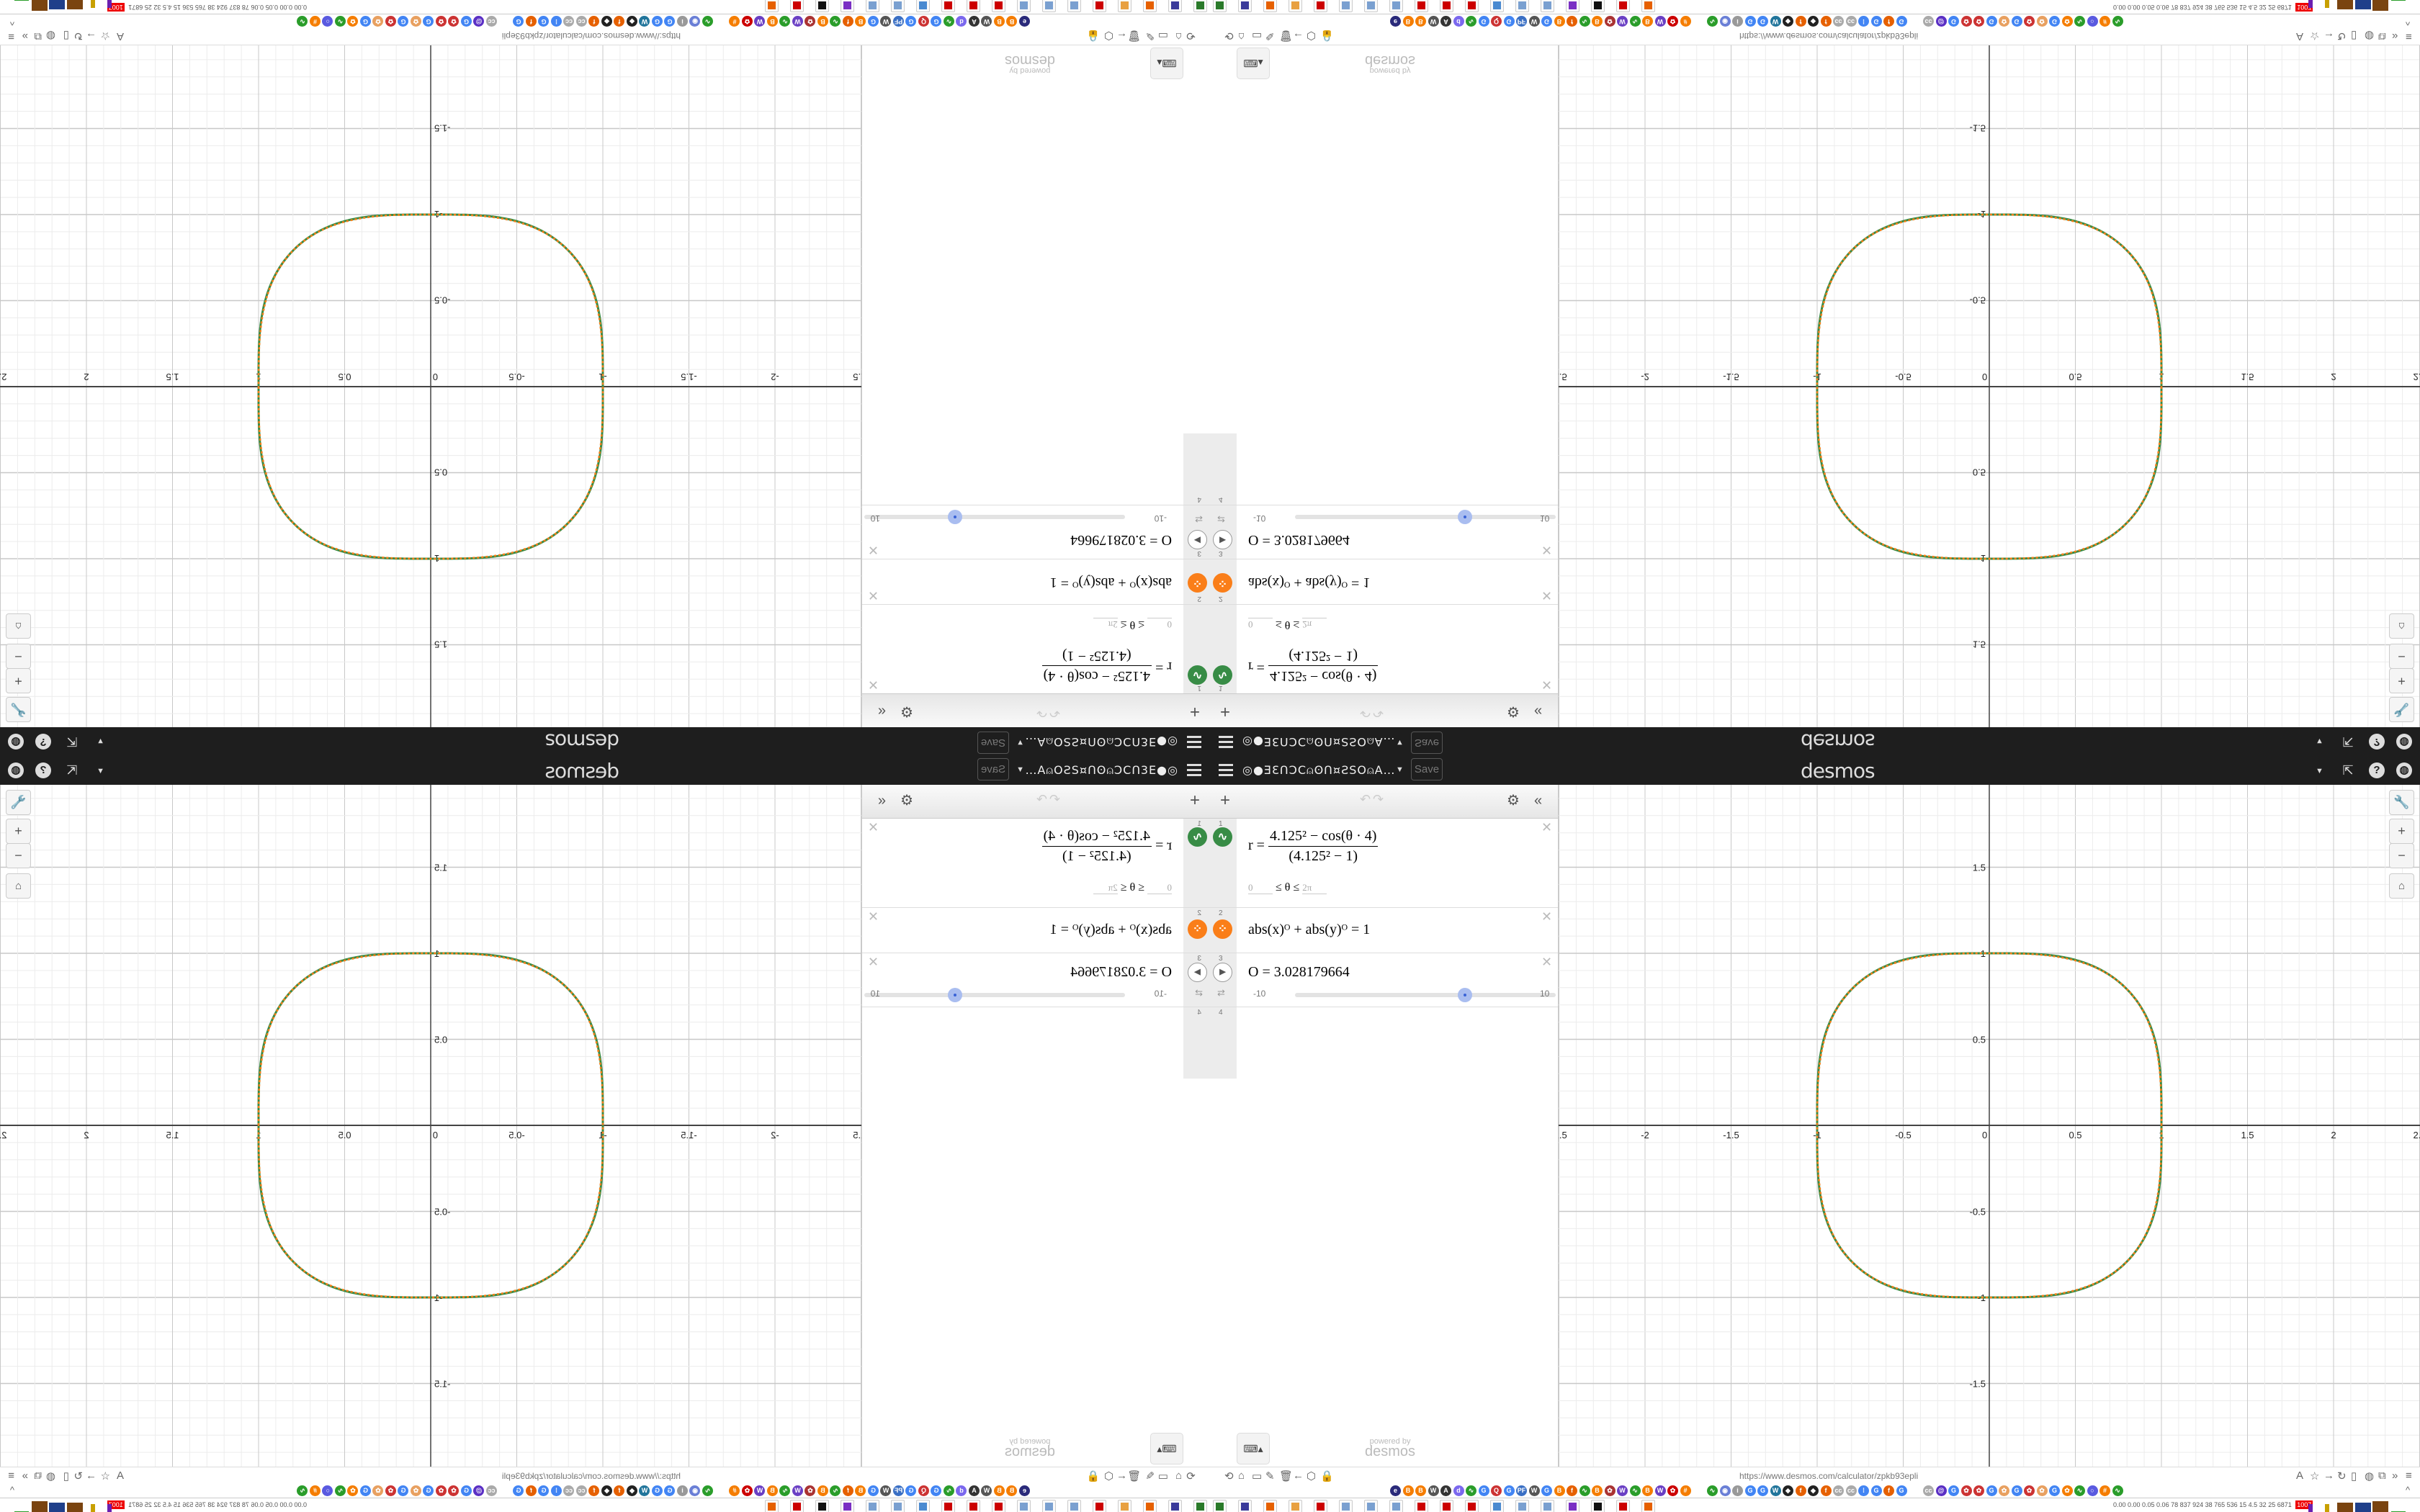 Image resolution: width=2420 pixels, height=1512 pixels. Describe the element at coordinates (38, 1476) in the screenshot. I see `extension-icon: ⧉` at that location.